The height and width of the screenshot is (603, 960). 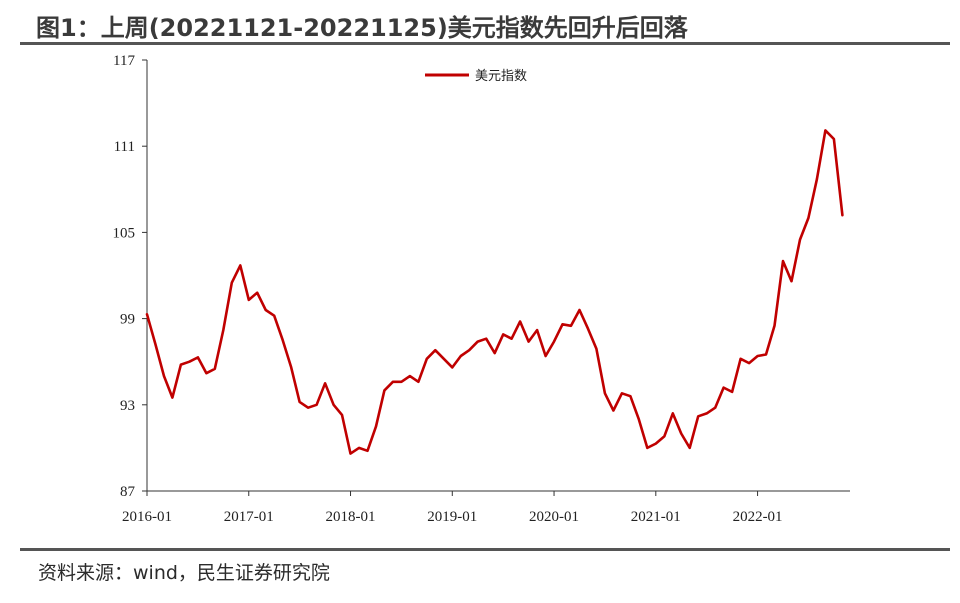 What do you see at coordinates (130, 276) in the screenshot?
I see `y-axis: 87 93 99 105 111 117` at bounding box center [130, 276].